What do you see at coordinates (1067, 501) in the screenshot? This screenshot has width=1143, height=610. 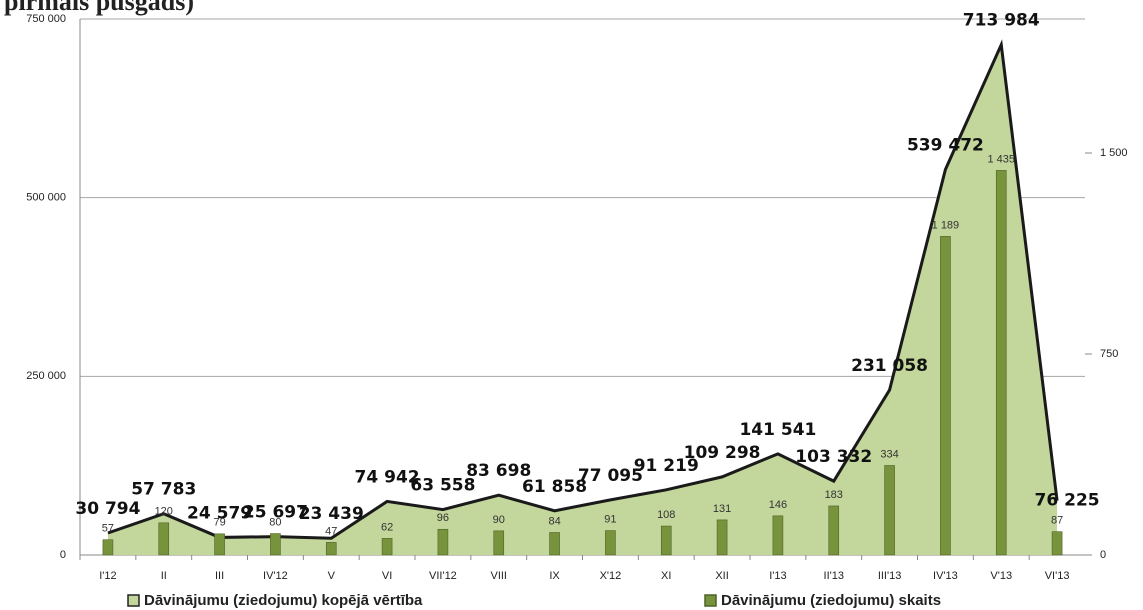 I see `area-value-label: 76 225` at bounding box center [1067, 501].